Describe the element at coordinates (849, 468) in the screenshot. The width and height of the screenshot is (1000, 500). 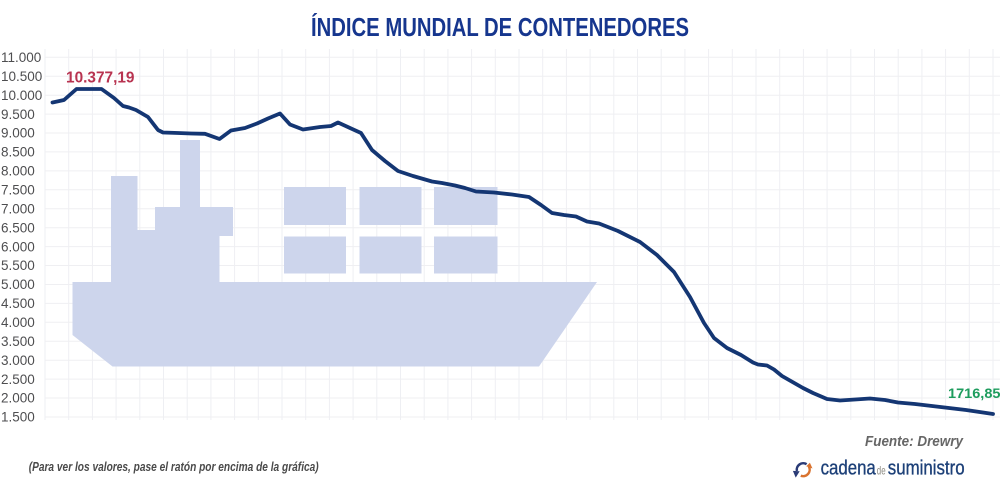
I see `svg-text: cadena` at that location.